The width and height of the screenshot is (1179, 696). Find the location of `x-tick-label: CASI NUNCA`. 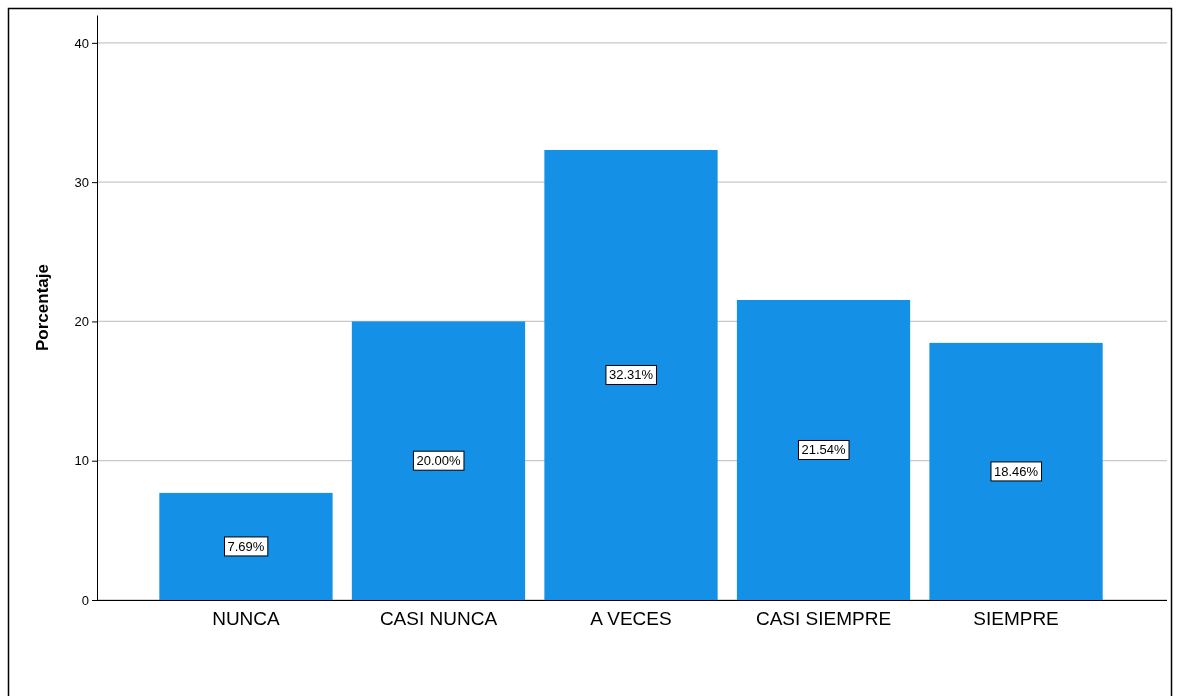

x-tick-label: CASI NUNCA is located at coordinates (438, 619).